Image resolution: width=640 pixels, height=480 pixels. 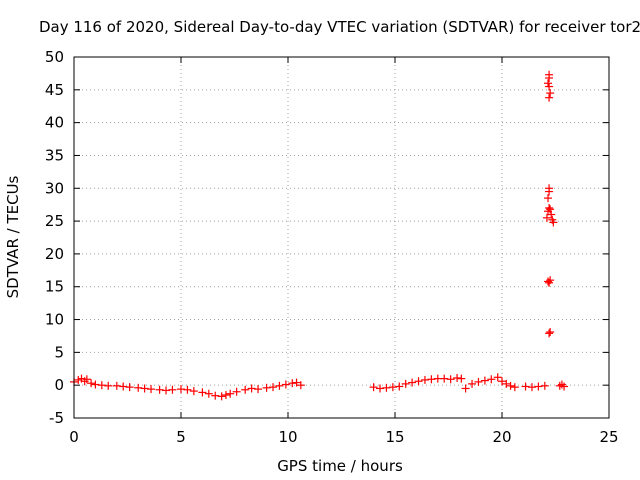 What do you see at coordinates (501, 437) in the screenshot?
I see `x-tick-label: 20` at bounding box center [501, 437].